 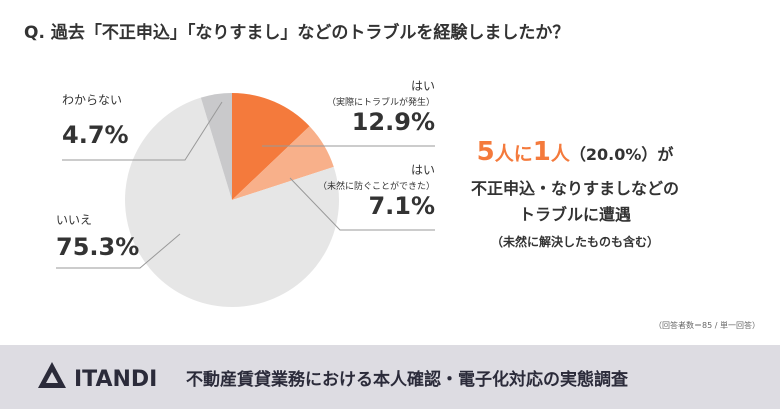 What do you see at coordinates (542, 152) in the screenshot?
I see `highlight-part: 1` at bounding box center [542, 152].